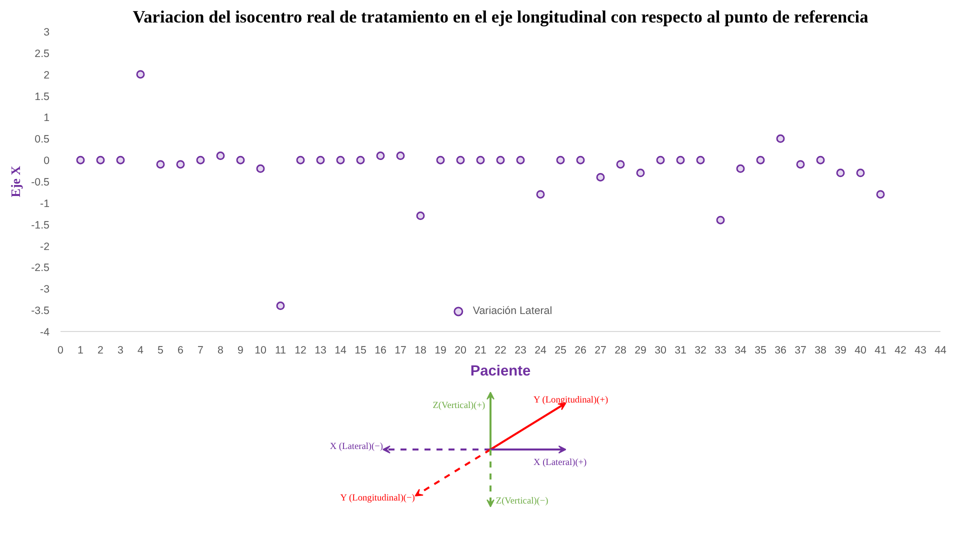 The width and height of the screenshot is (962, 534). Describe the element at coordinates (500, 17) in the screenshot. I see `chart-title: Variacion del isocentro real de tratamiento en el eje longitudinal con respecto al punto de referencia` at that location.